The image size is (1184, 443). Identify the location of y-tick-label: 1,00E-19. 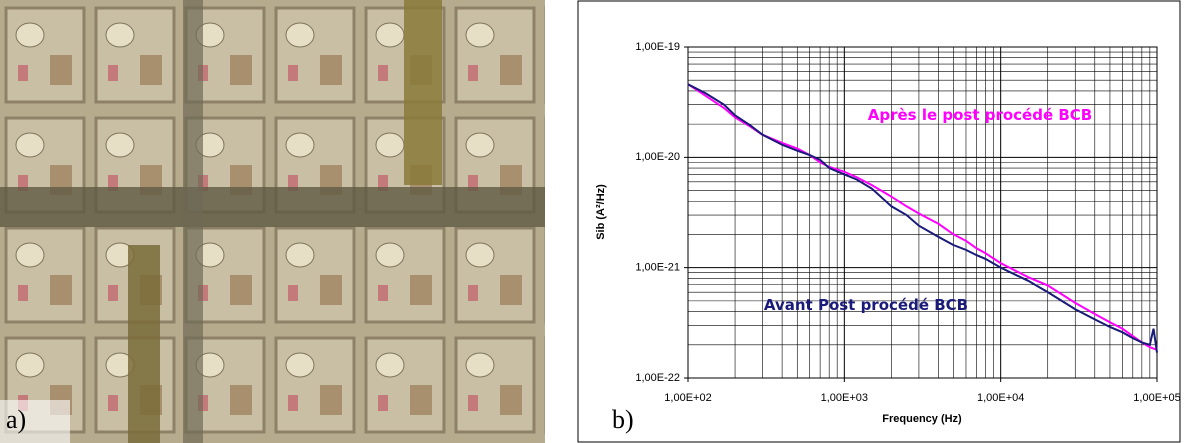
(657, 47).